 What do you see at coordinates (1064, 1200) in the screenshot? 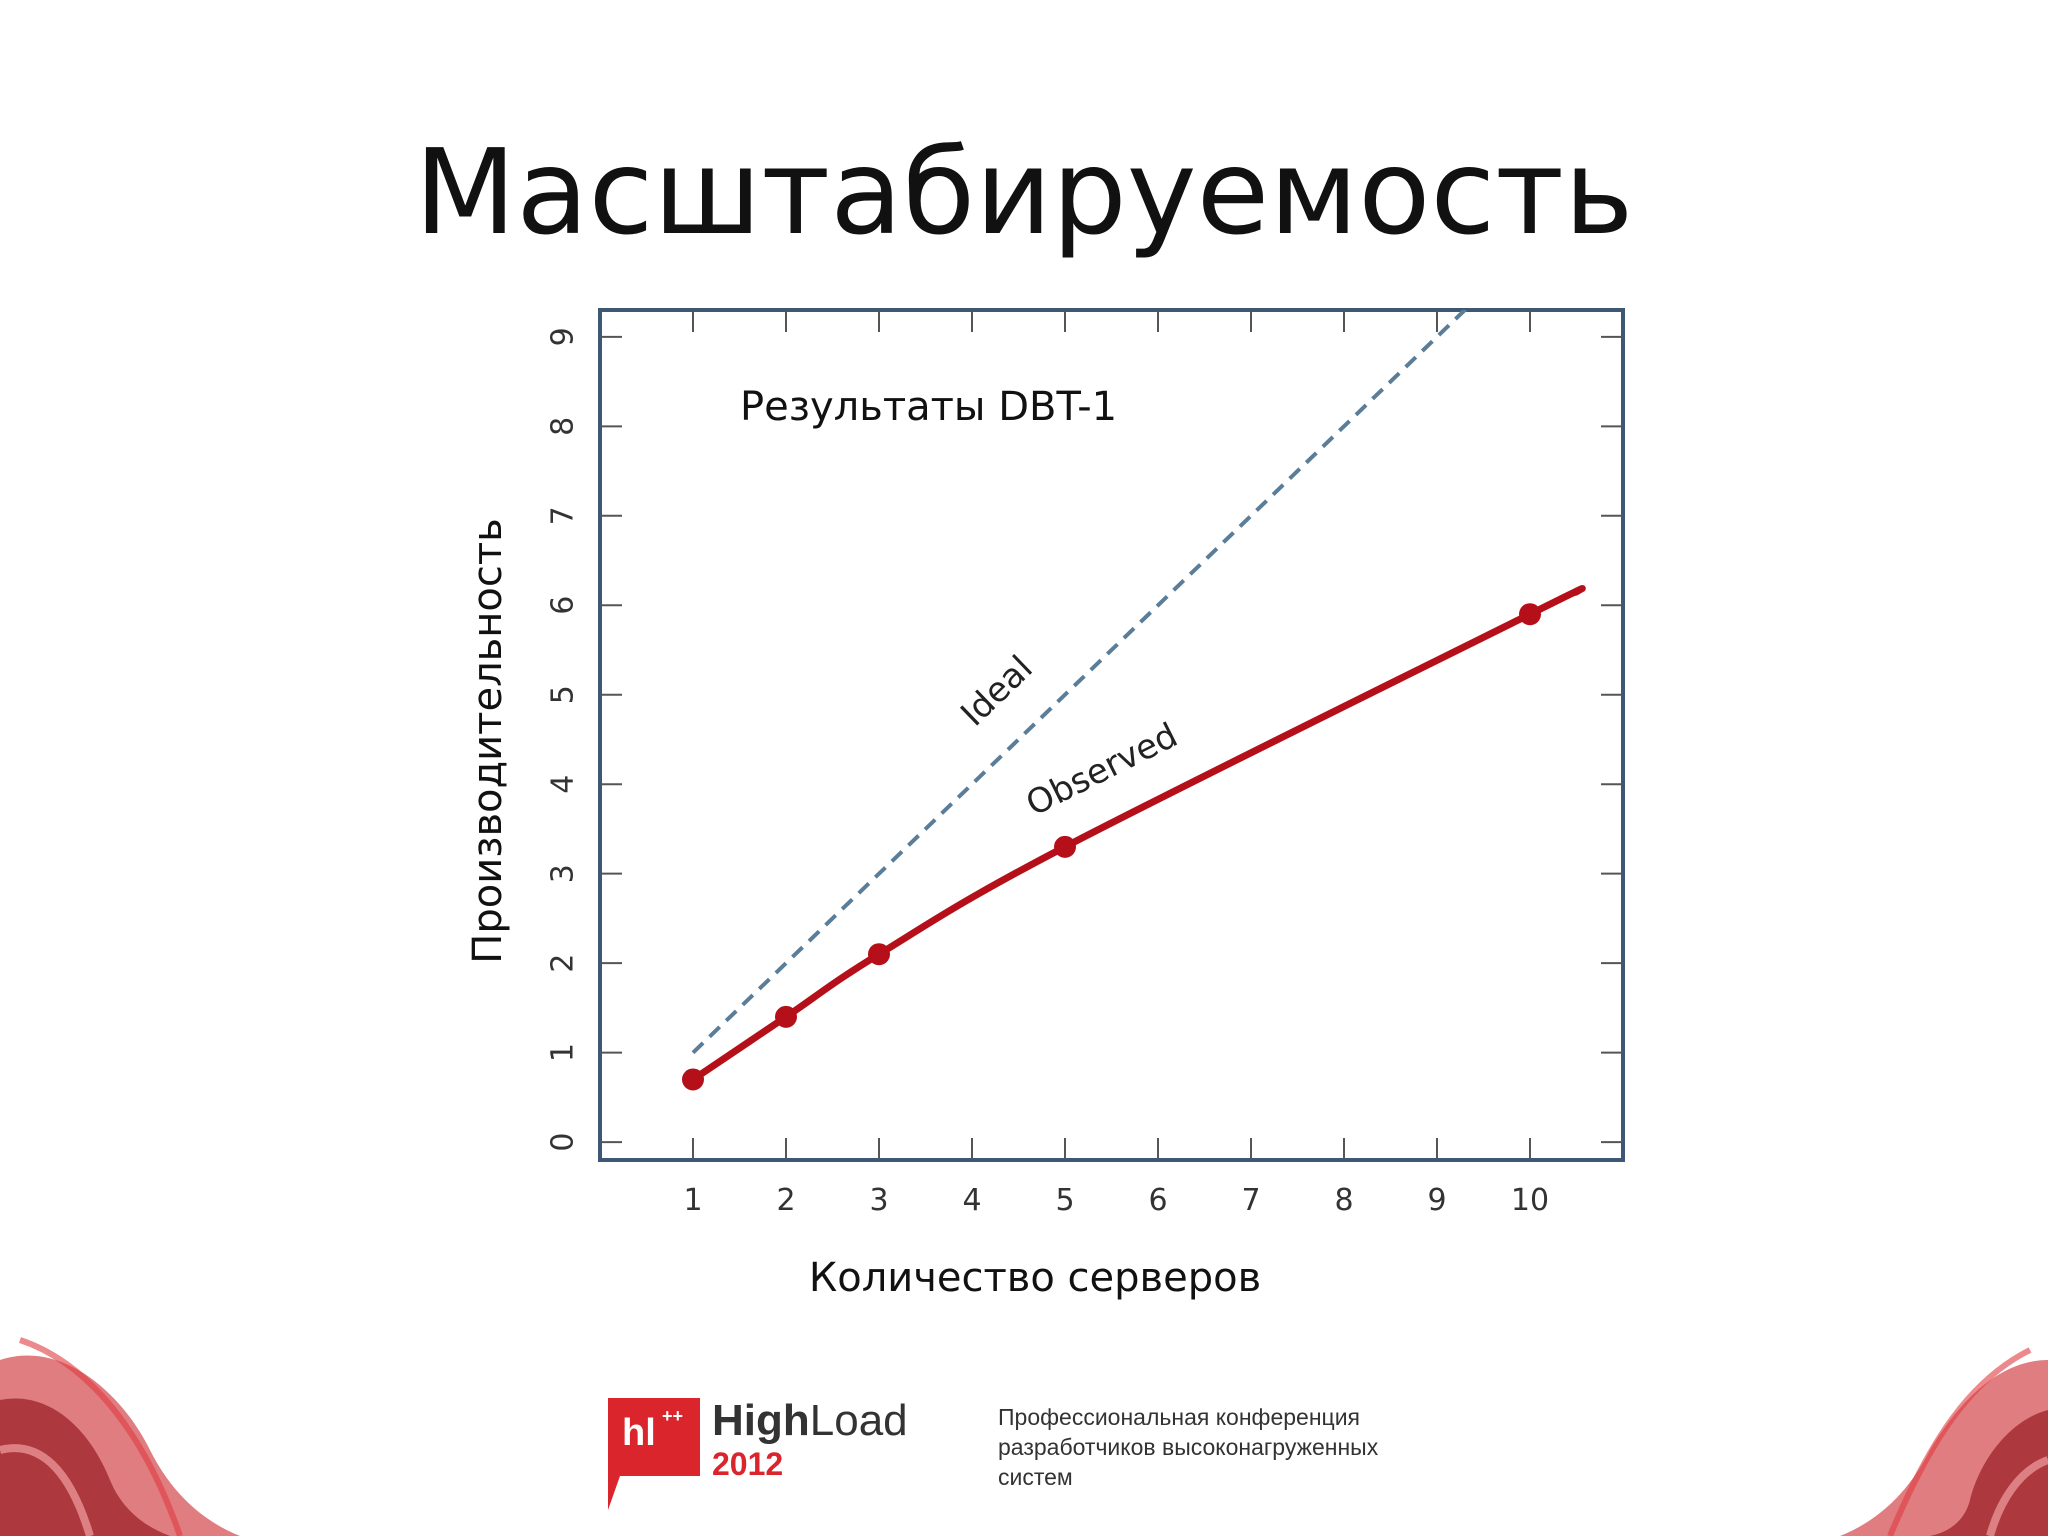
I see `x-tick-label-5: 5` at bounding box center [1064, 1200].